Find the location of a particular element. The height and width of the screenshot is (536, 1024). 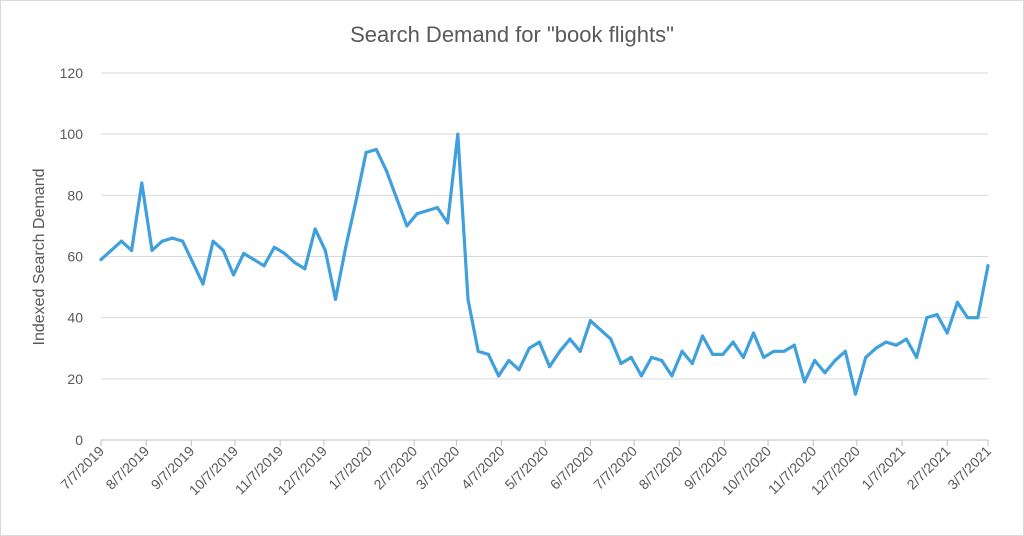

x-tick-label: 5/7/2020 is located at coordinates (526, 468).